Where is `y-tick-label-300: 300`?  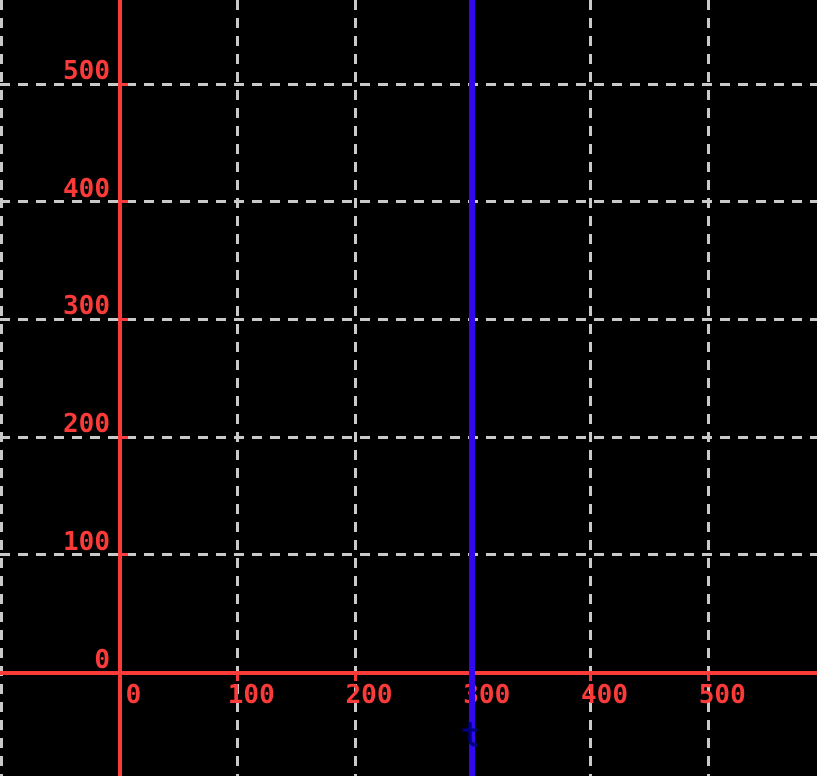 y-tick-label-300: 300 is located at coordinates (86, 306).